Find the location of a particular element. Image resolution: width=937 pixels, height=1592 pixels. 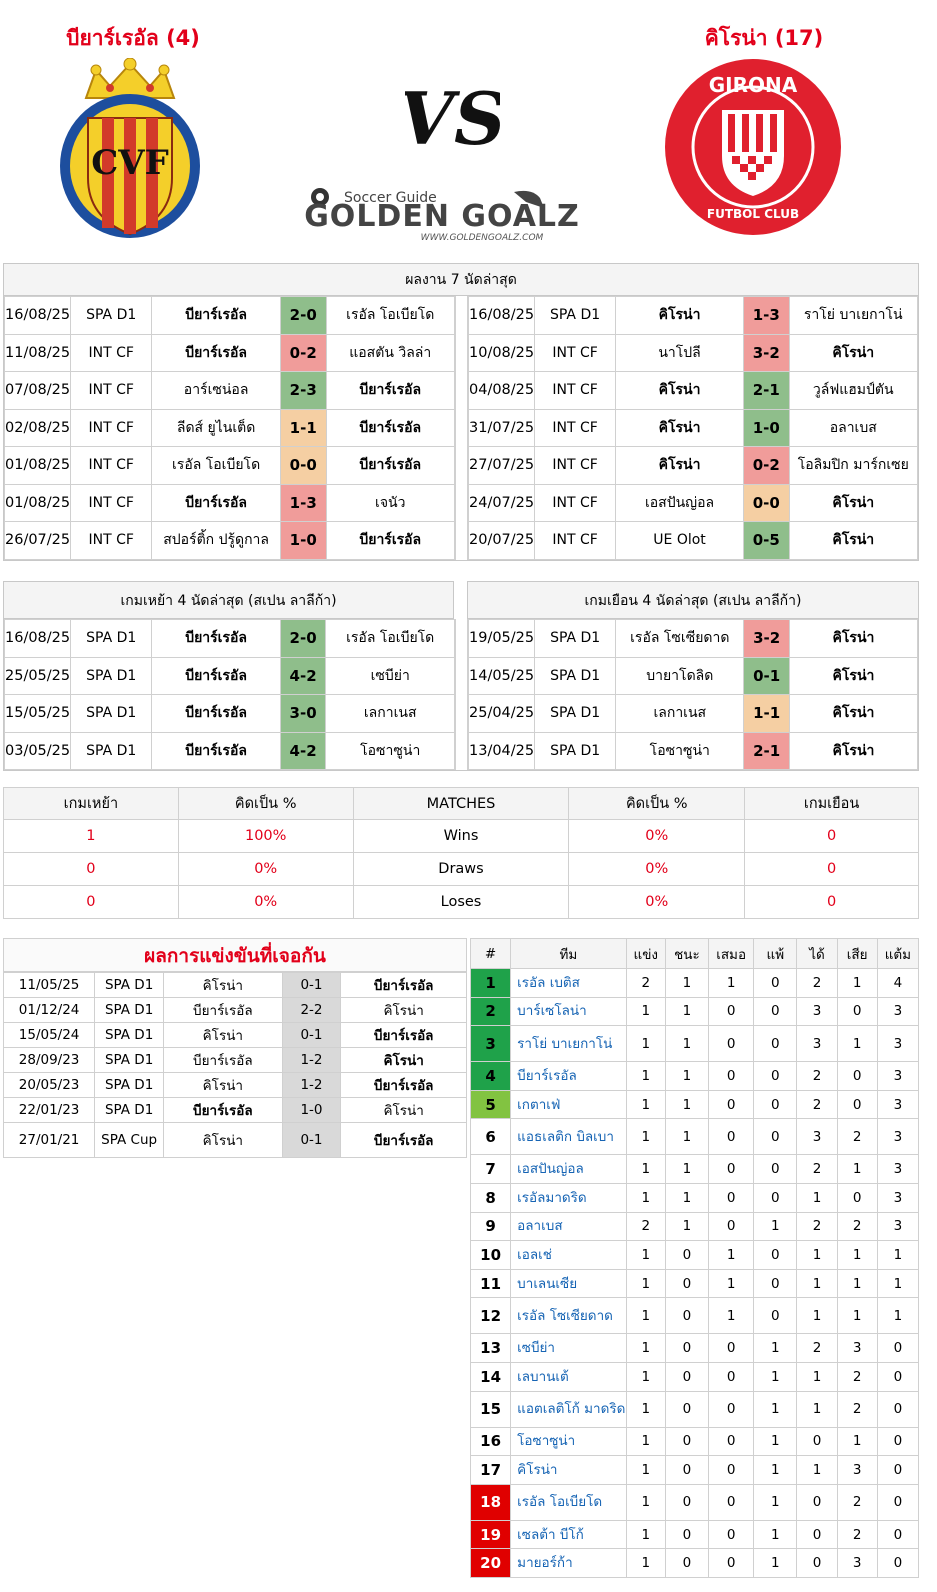

league-team-link: เรอัล โอเบียโด is located at coordinates (568, 1502).